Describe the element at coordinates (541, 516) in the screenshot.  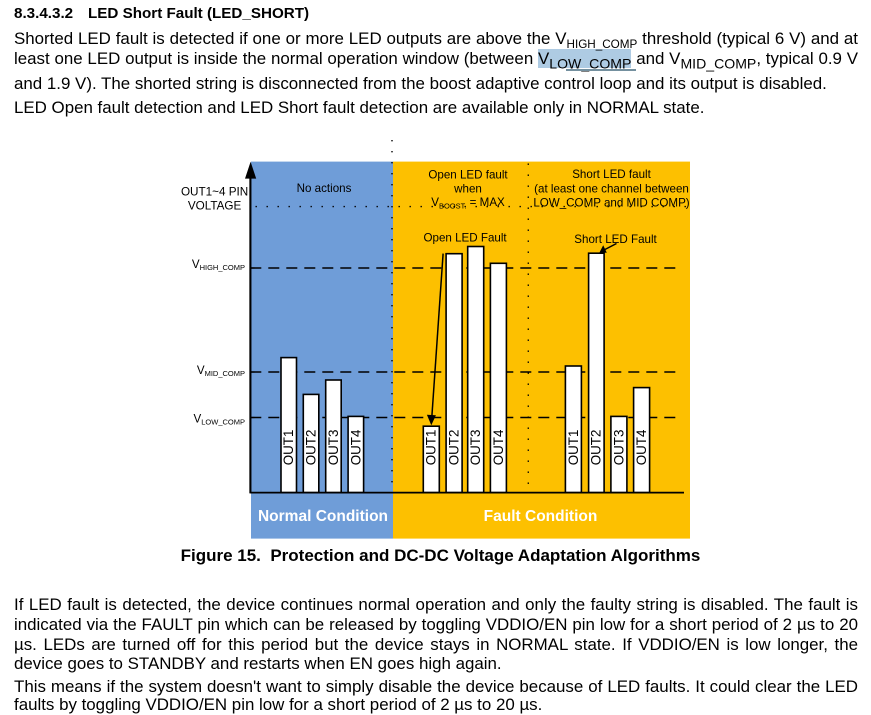
I see `svg-text: Fault Condition` at that location.